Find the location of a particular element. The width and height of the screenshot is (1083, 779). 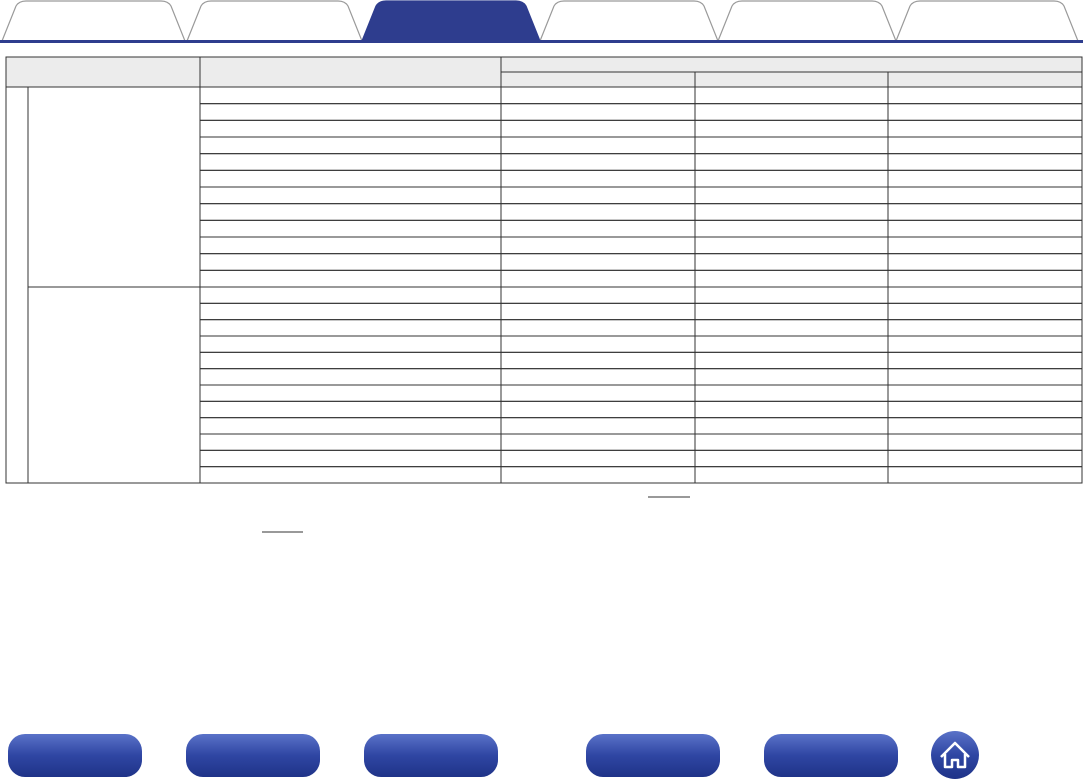

home-button is located at coordinates (955, 755).